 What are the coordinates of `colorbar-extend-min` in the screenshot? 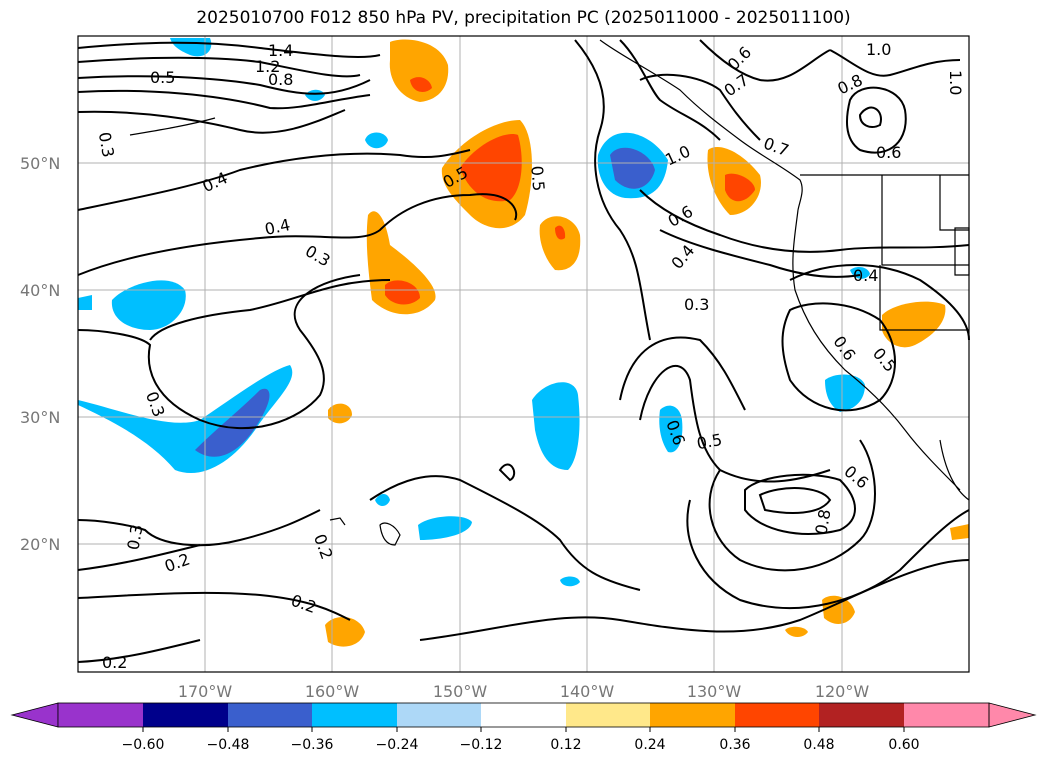 It's located at (34, 715).